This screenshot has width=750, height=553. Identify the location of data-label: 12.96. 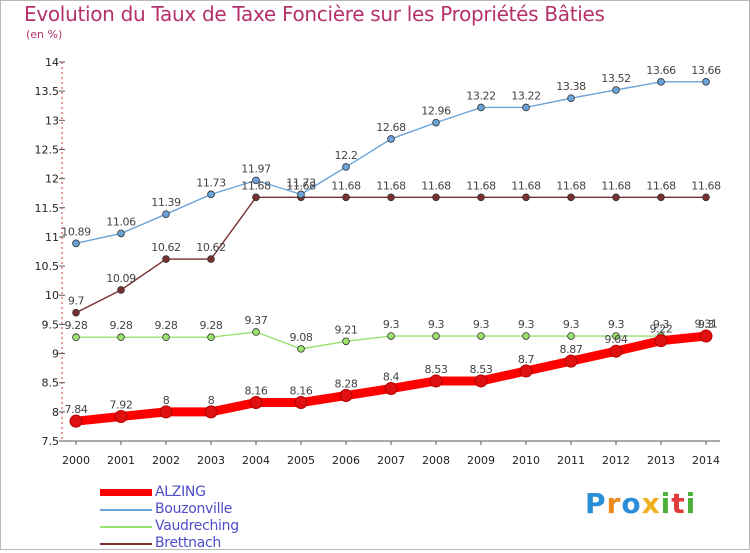
(436, 111).